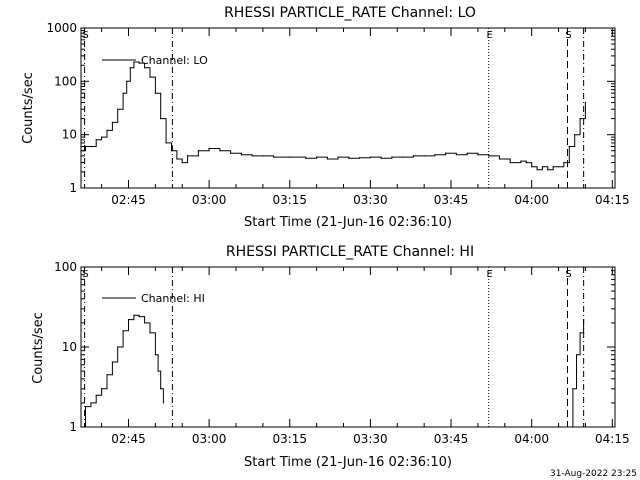 Image resolution: width=640 pixels, height=480 pixels. Describe the element at coordinates (490, 274) in the screenshot. I see `time-marker-label: E` at that location.